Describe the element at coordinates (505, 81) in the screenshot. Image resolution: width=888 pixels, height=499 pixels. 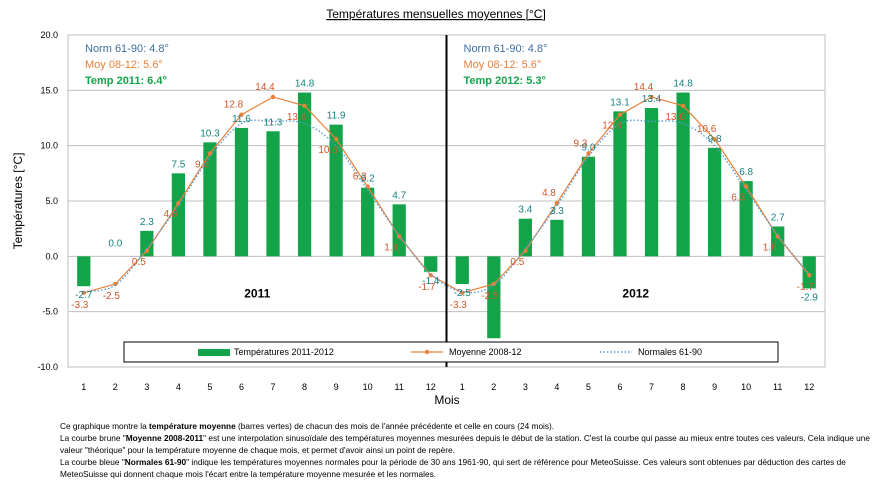
I see `info-temp: Temp 2012: 5.3°` at that location.